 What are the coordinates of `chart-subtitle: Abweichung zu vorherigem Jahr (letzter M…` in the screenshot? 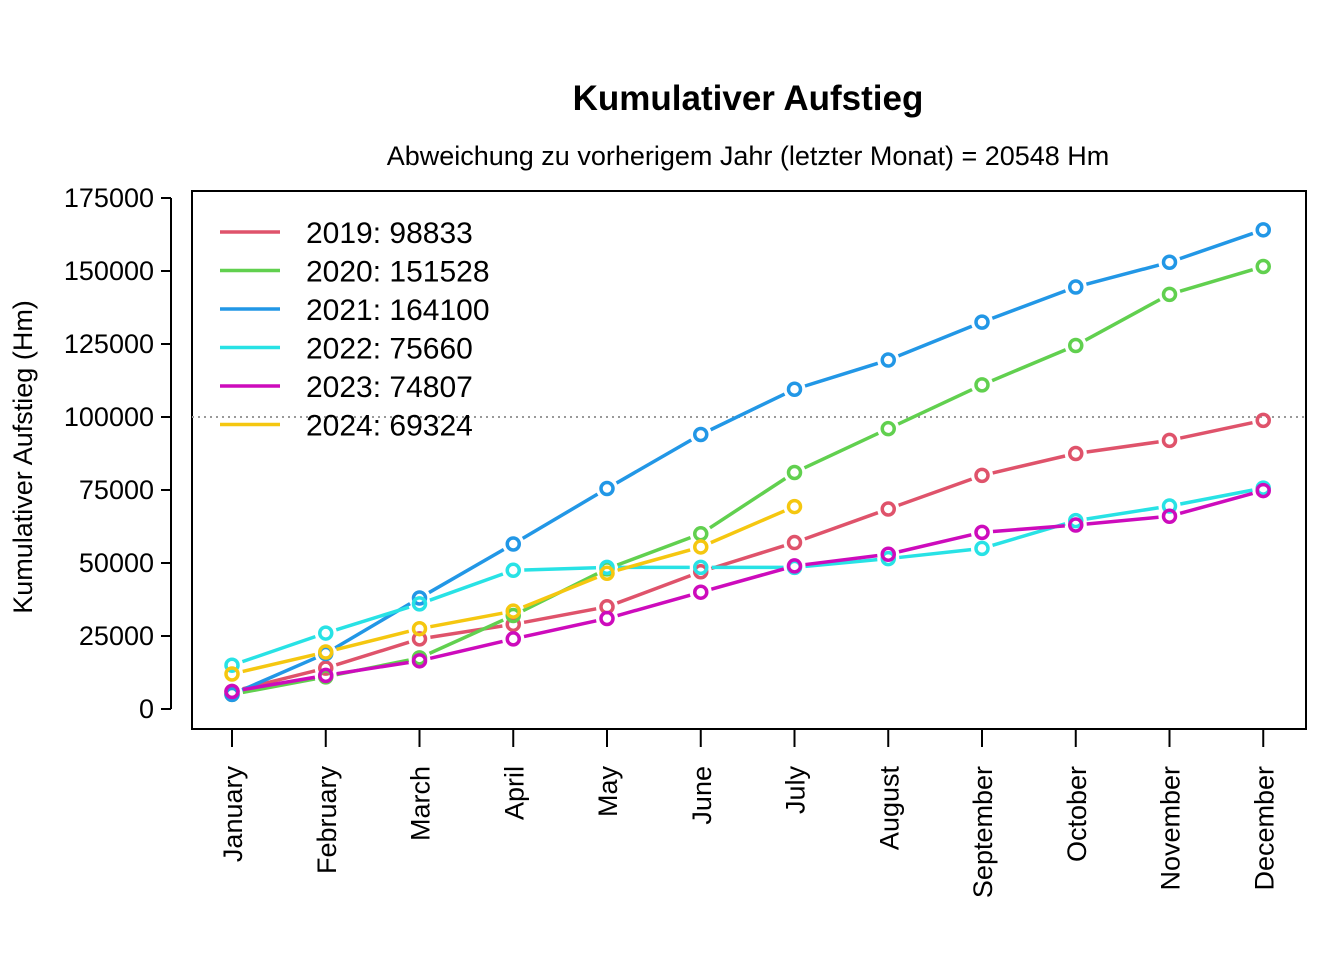 It's located at (748, 156).